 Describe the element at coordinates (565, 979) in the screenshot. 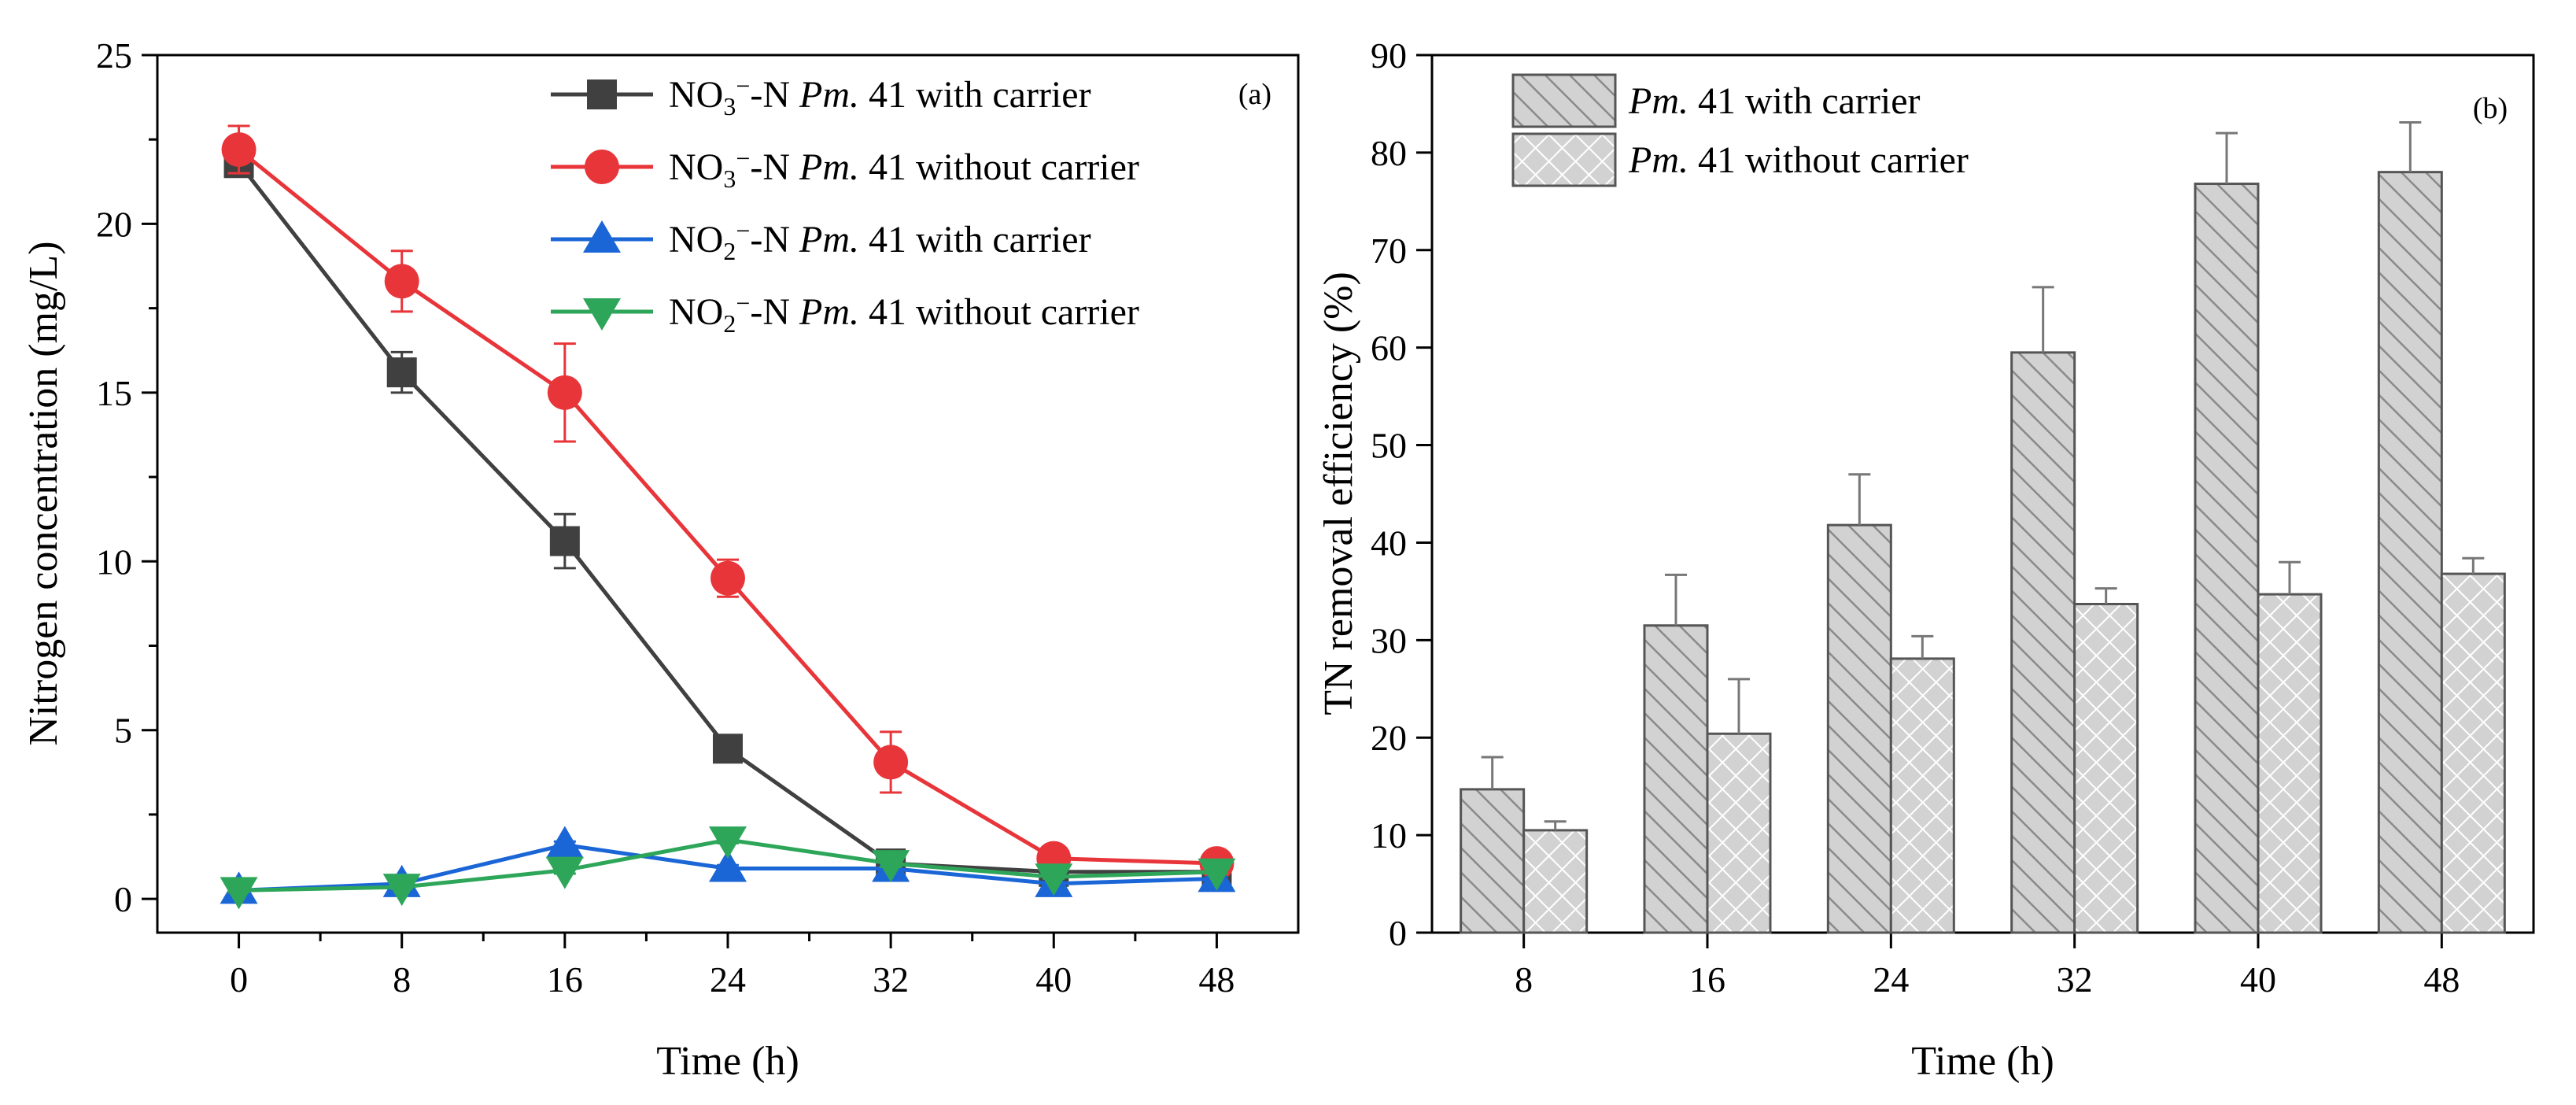

I see `panel-a-x-tick-label-16: 16` at that location.